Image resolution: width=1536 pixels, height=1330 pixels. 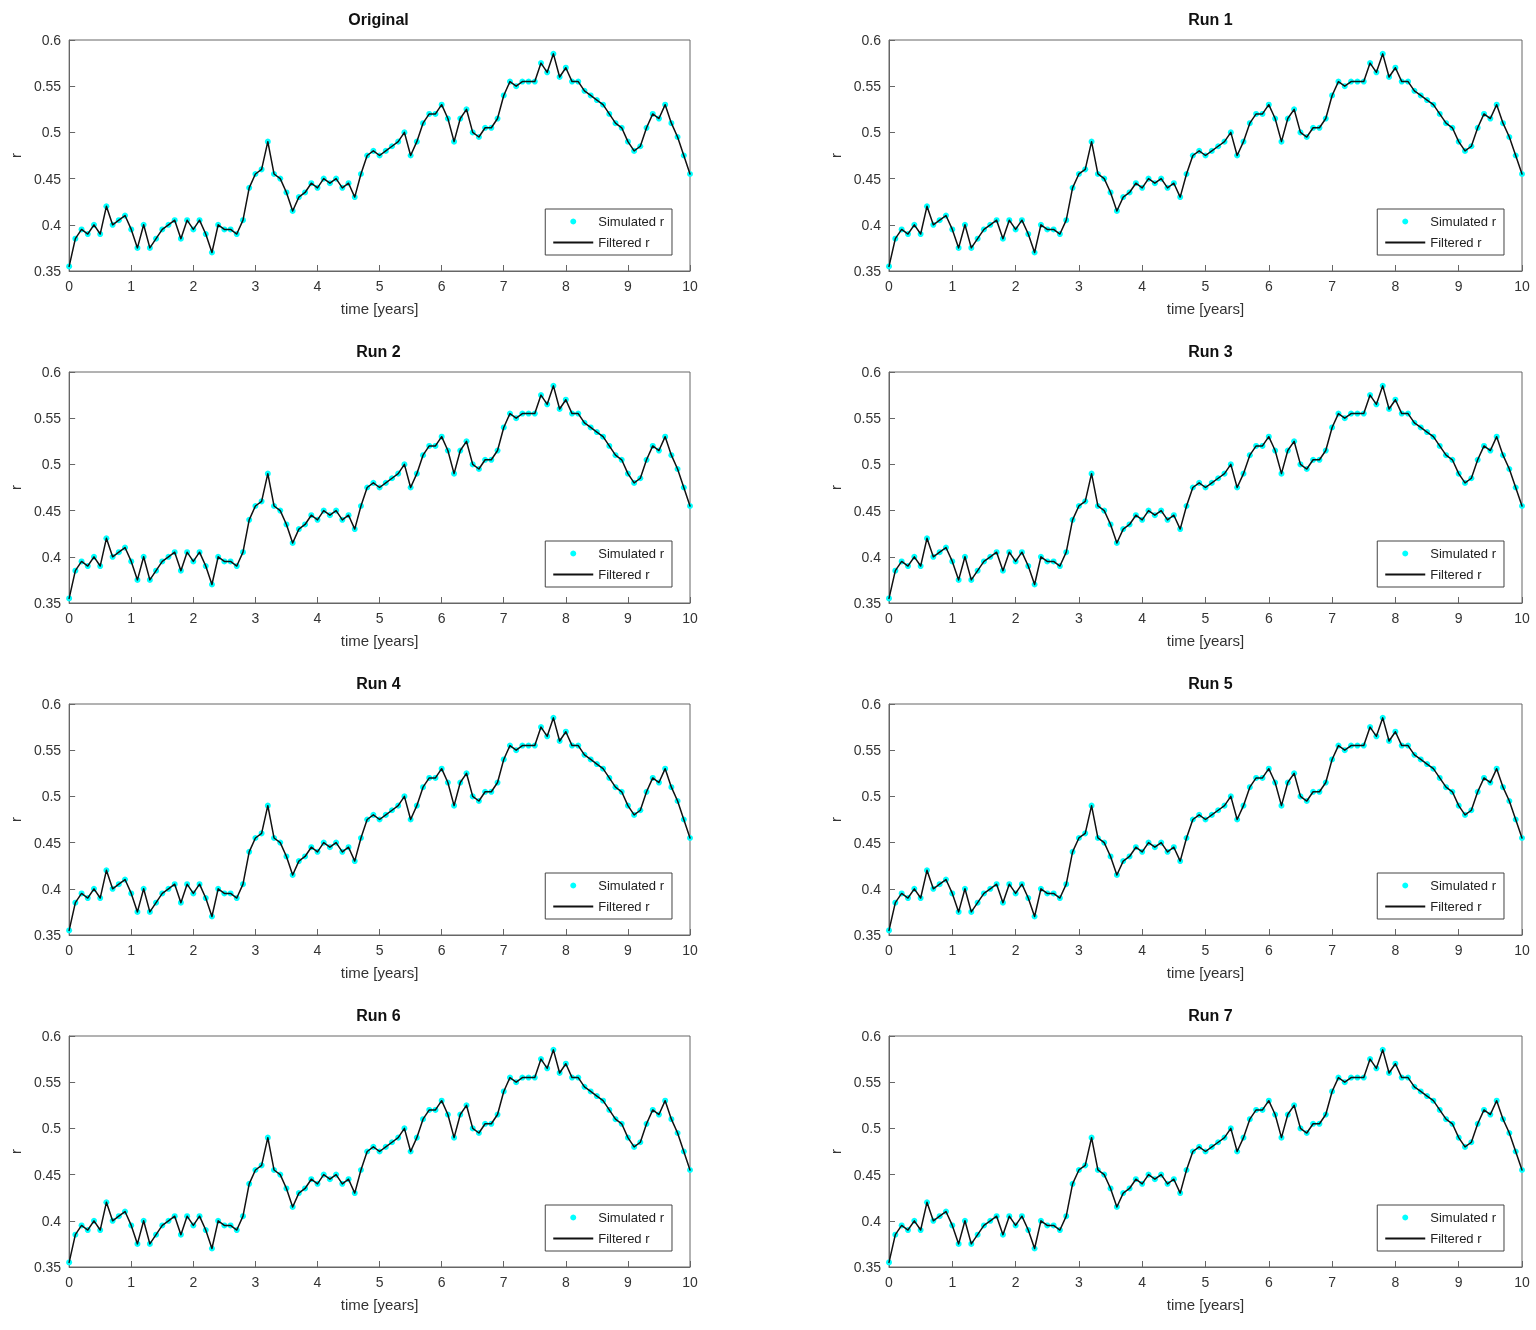 I want to click on chart-title: Run 4, so click(x=378, y=683).